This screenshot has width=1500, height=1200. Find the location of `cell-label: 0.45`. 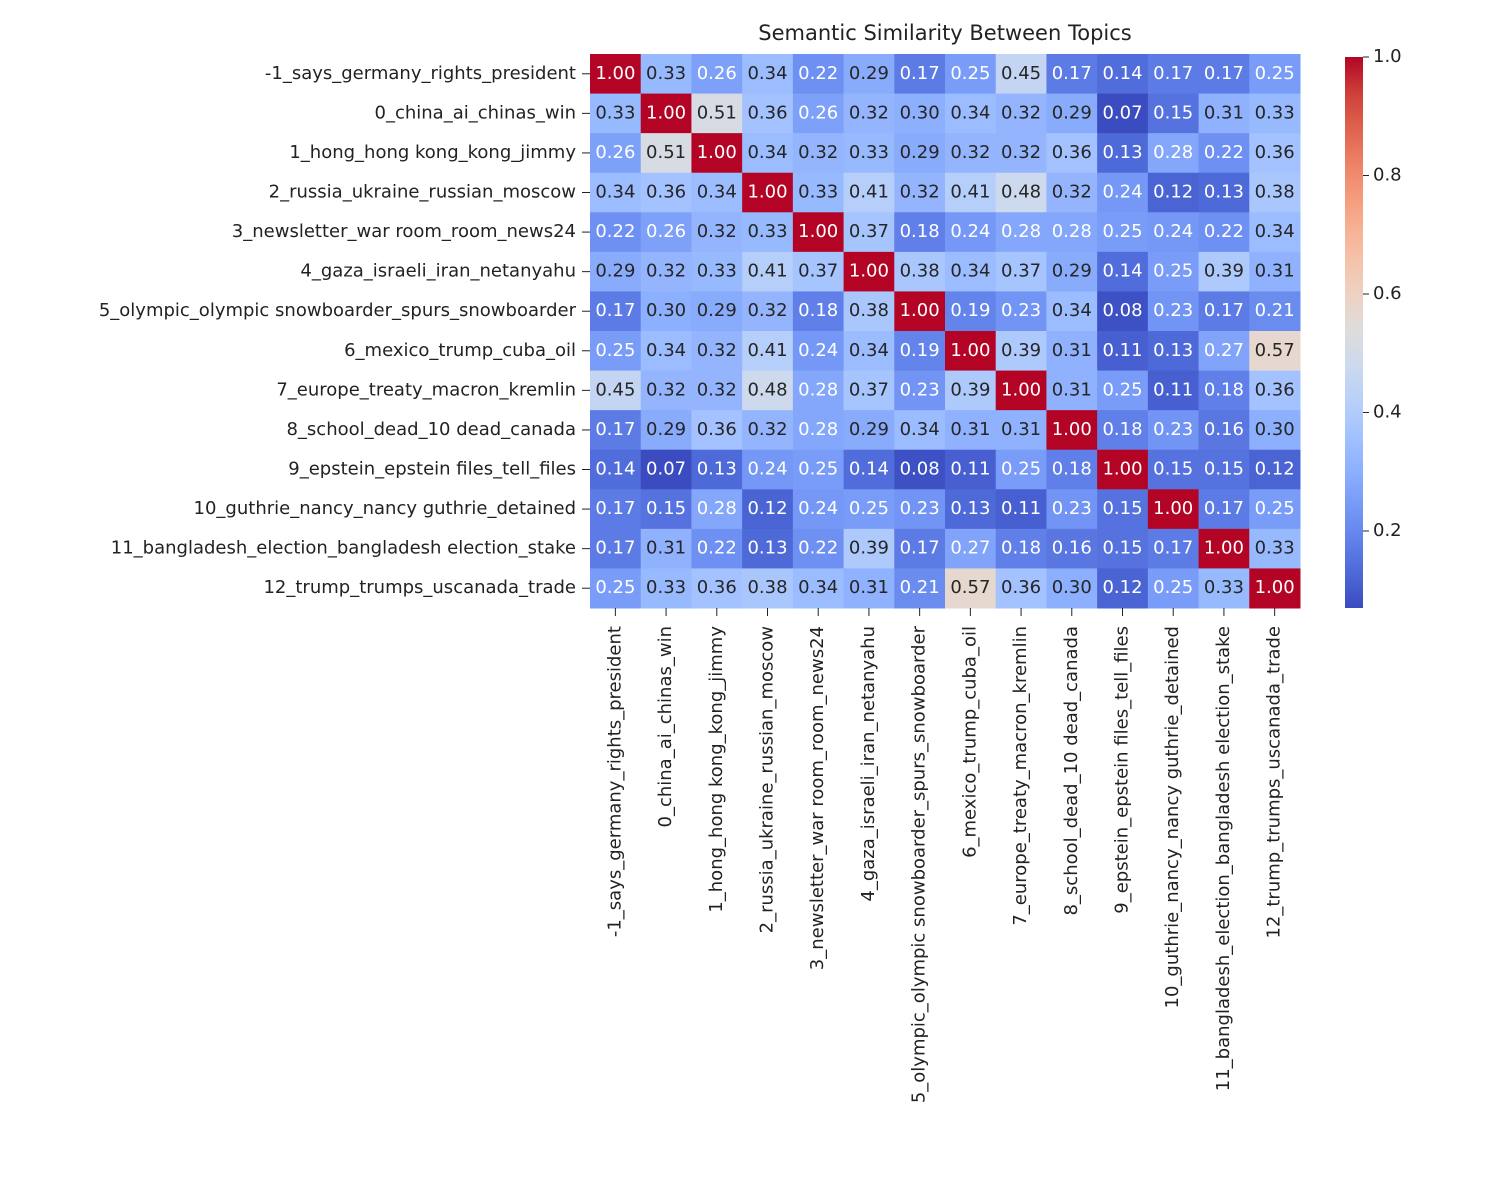

cell-label: 0.45 is located at coordinates (615, 389).